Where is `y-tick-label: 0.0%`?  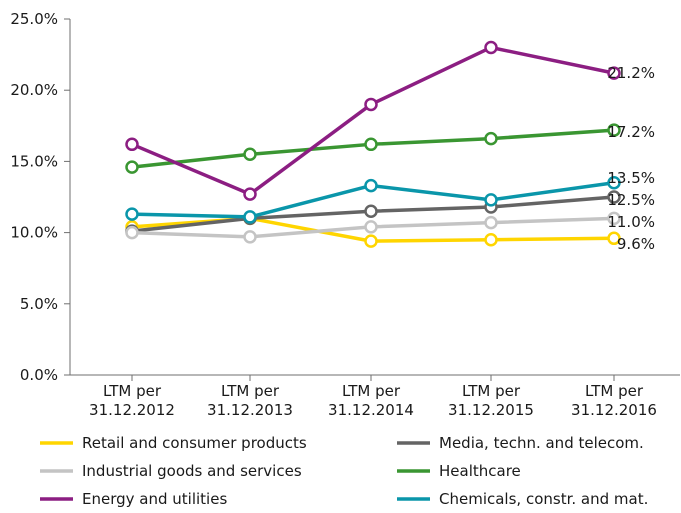 y-tick-label: 0.0% is located at coordinates (39, 375).